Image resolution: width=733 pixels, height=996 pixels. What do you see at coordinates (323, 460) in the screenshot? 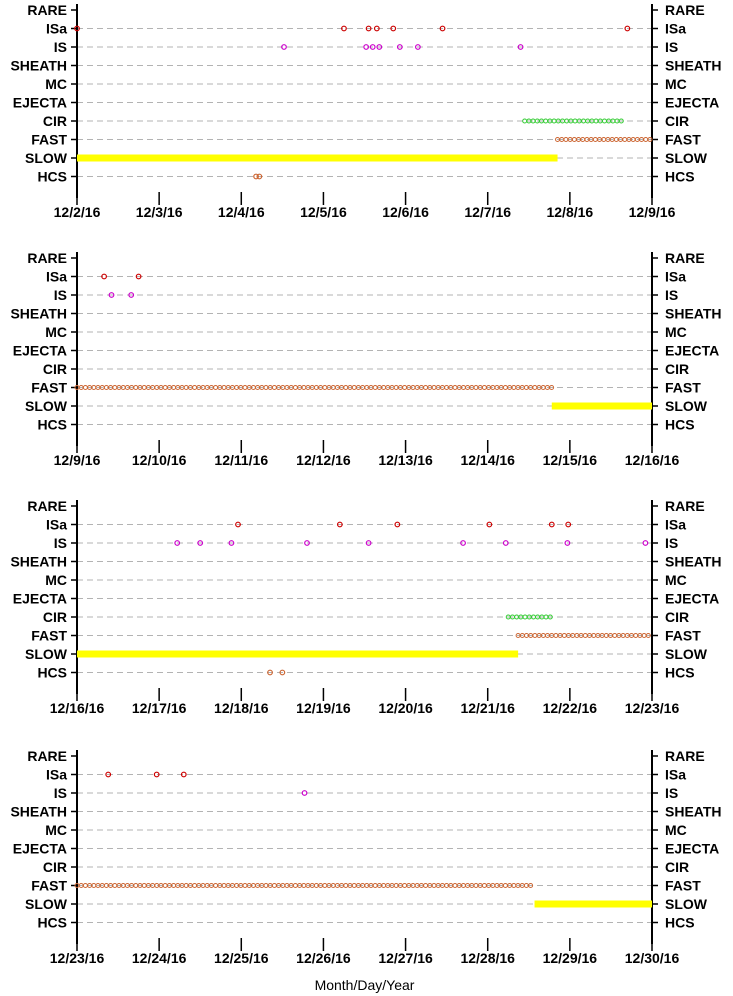
I see `x-tick-label: 12/12/16` at bounding box center [323, 460].